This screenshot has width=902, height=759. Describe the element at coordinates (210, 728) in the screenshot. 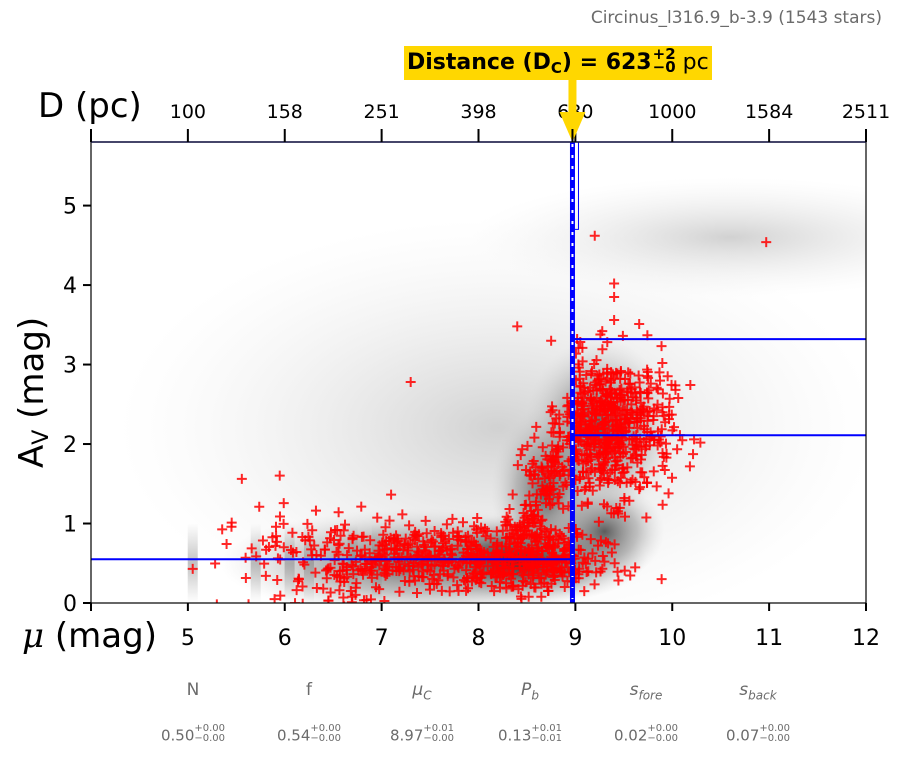

I see `param-plus: +0.00` at that location.